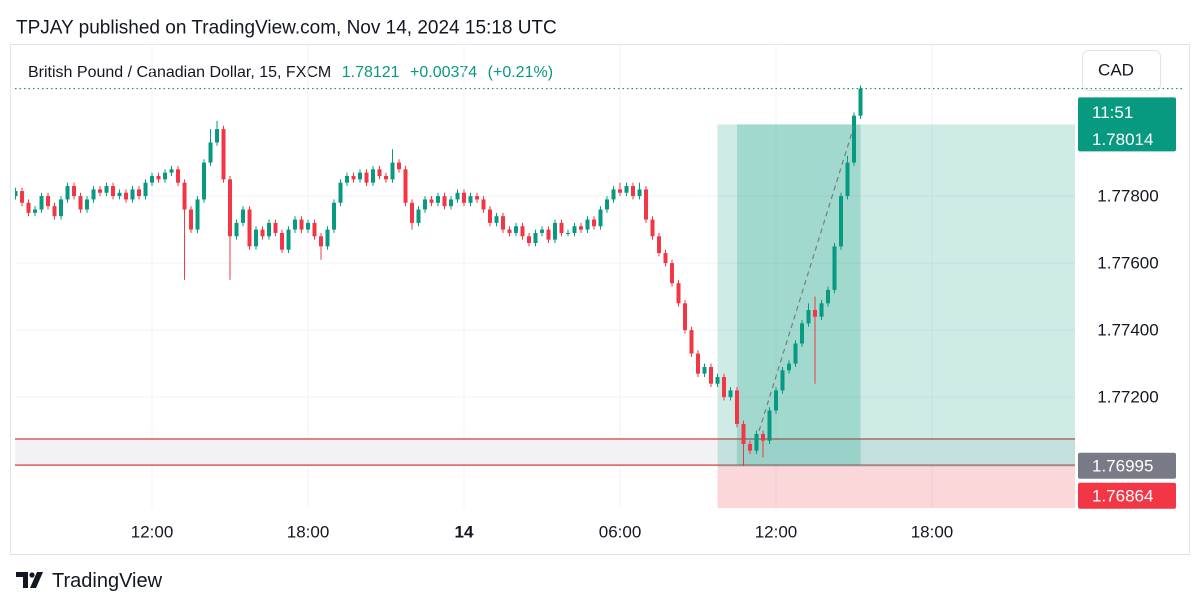 Image resolution: width=1200 pixels, height=608 pixels. What do you see at coordinates (545, 452) in the screenshot?
I see `support-zone` at bounding box center [545, 452].